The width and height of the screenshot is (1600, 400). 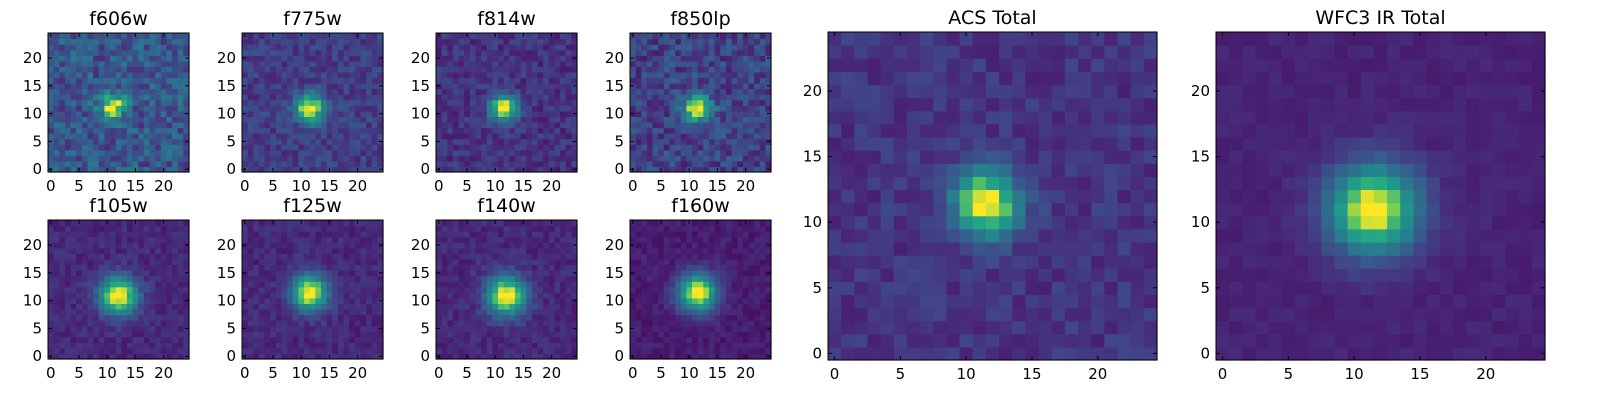 I want to click on x-tick-label: 10, so click(x=301, y=373).